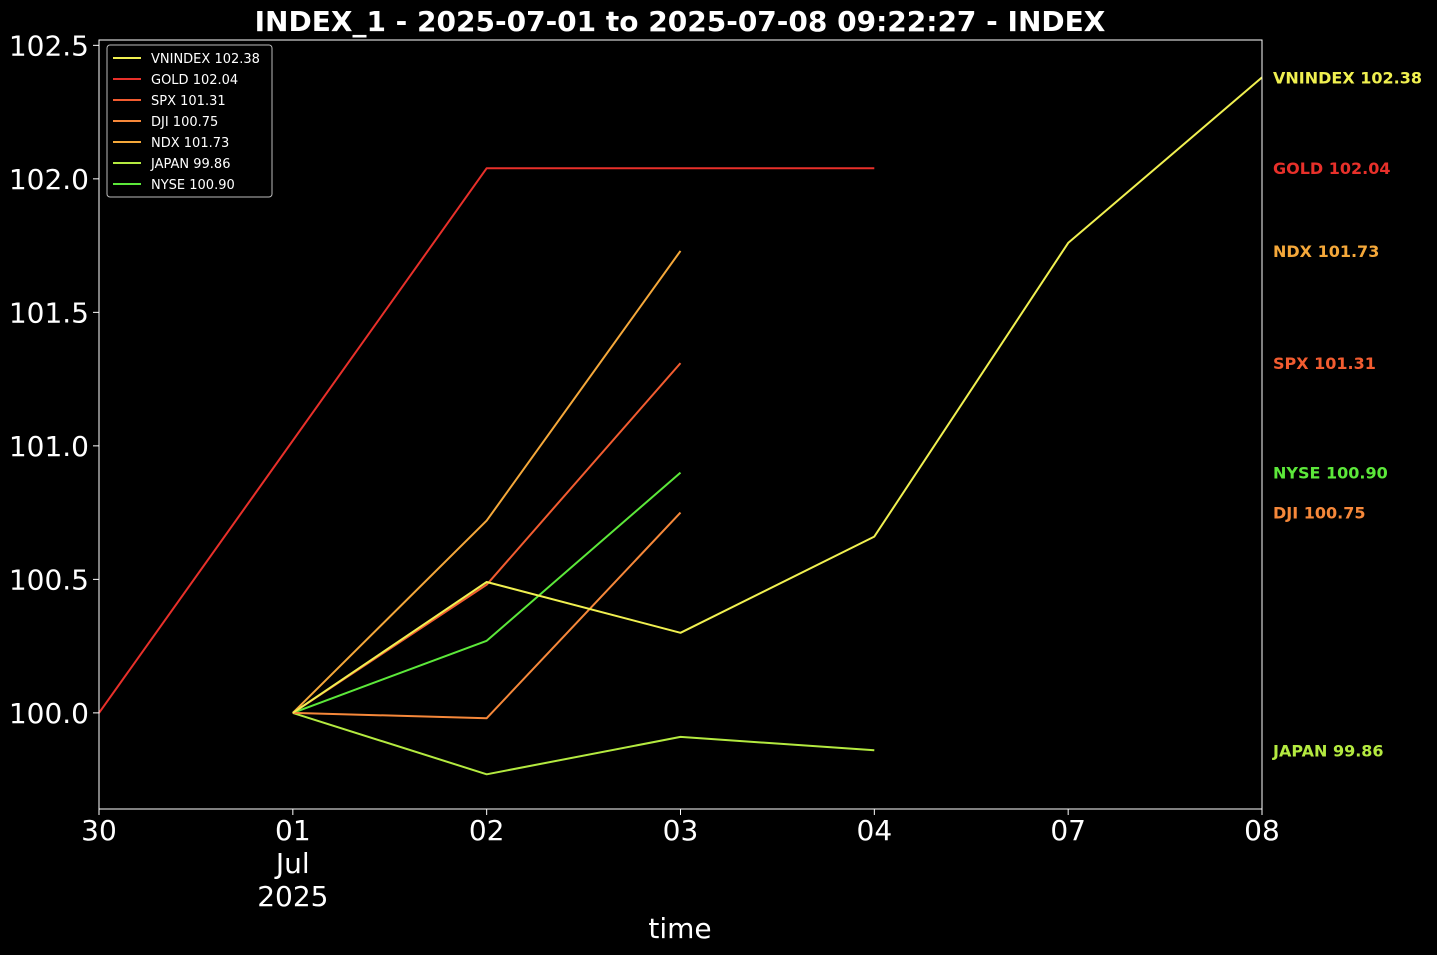 This screenshot has height=955, width=1437. Describe the element at coordinates (49, 446) in the screenshot. I see `y-tick-label: 101.0` at that location.